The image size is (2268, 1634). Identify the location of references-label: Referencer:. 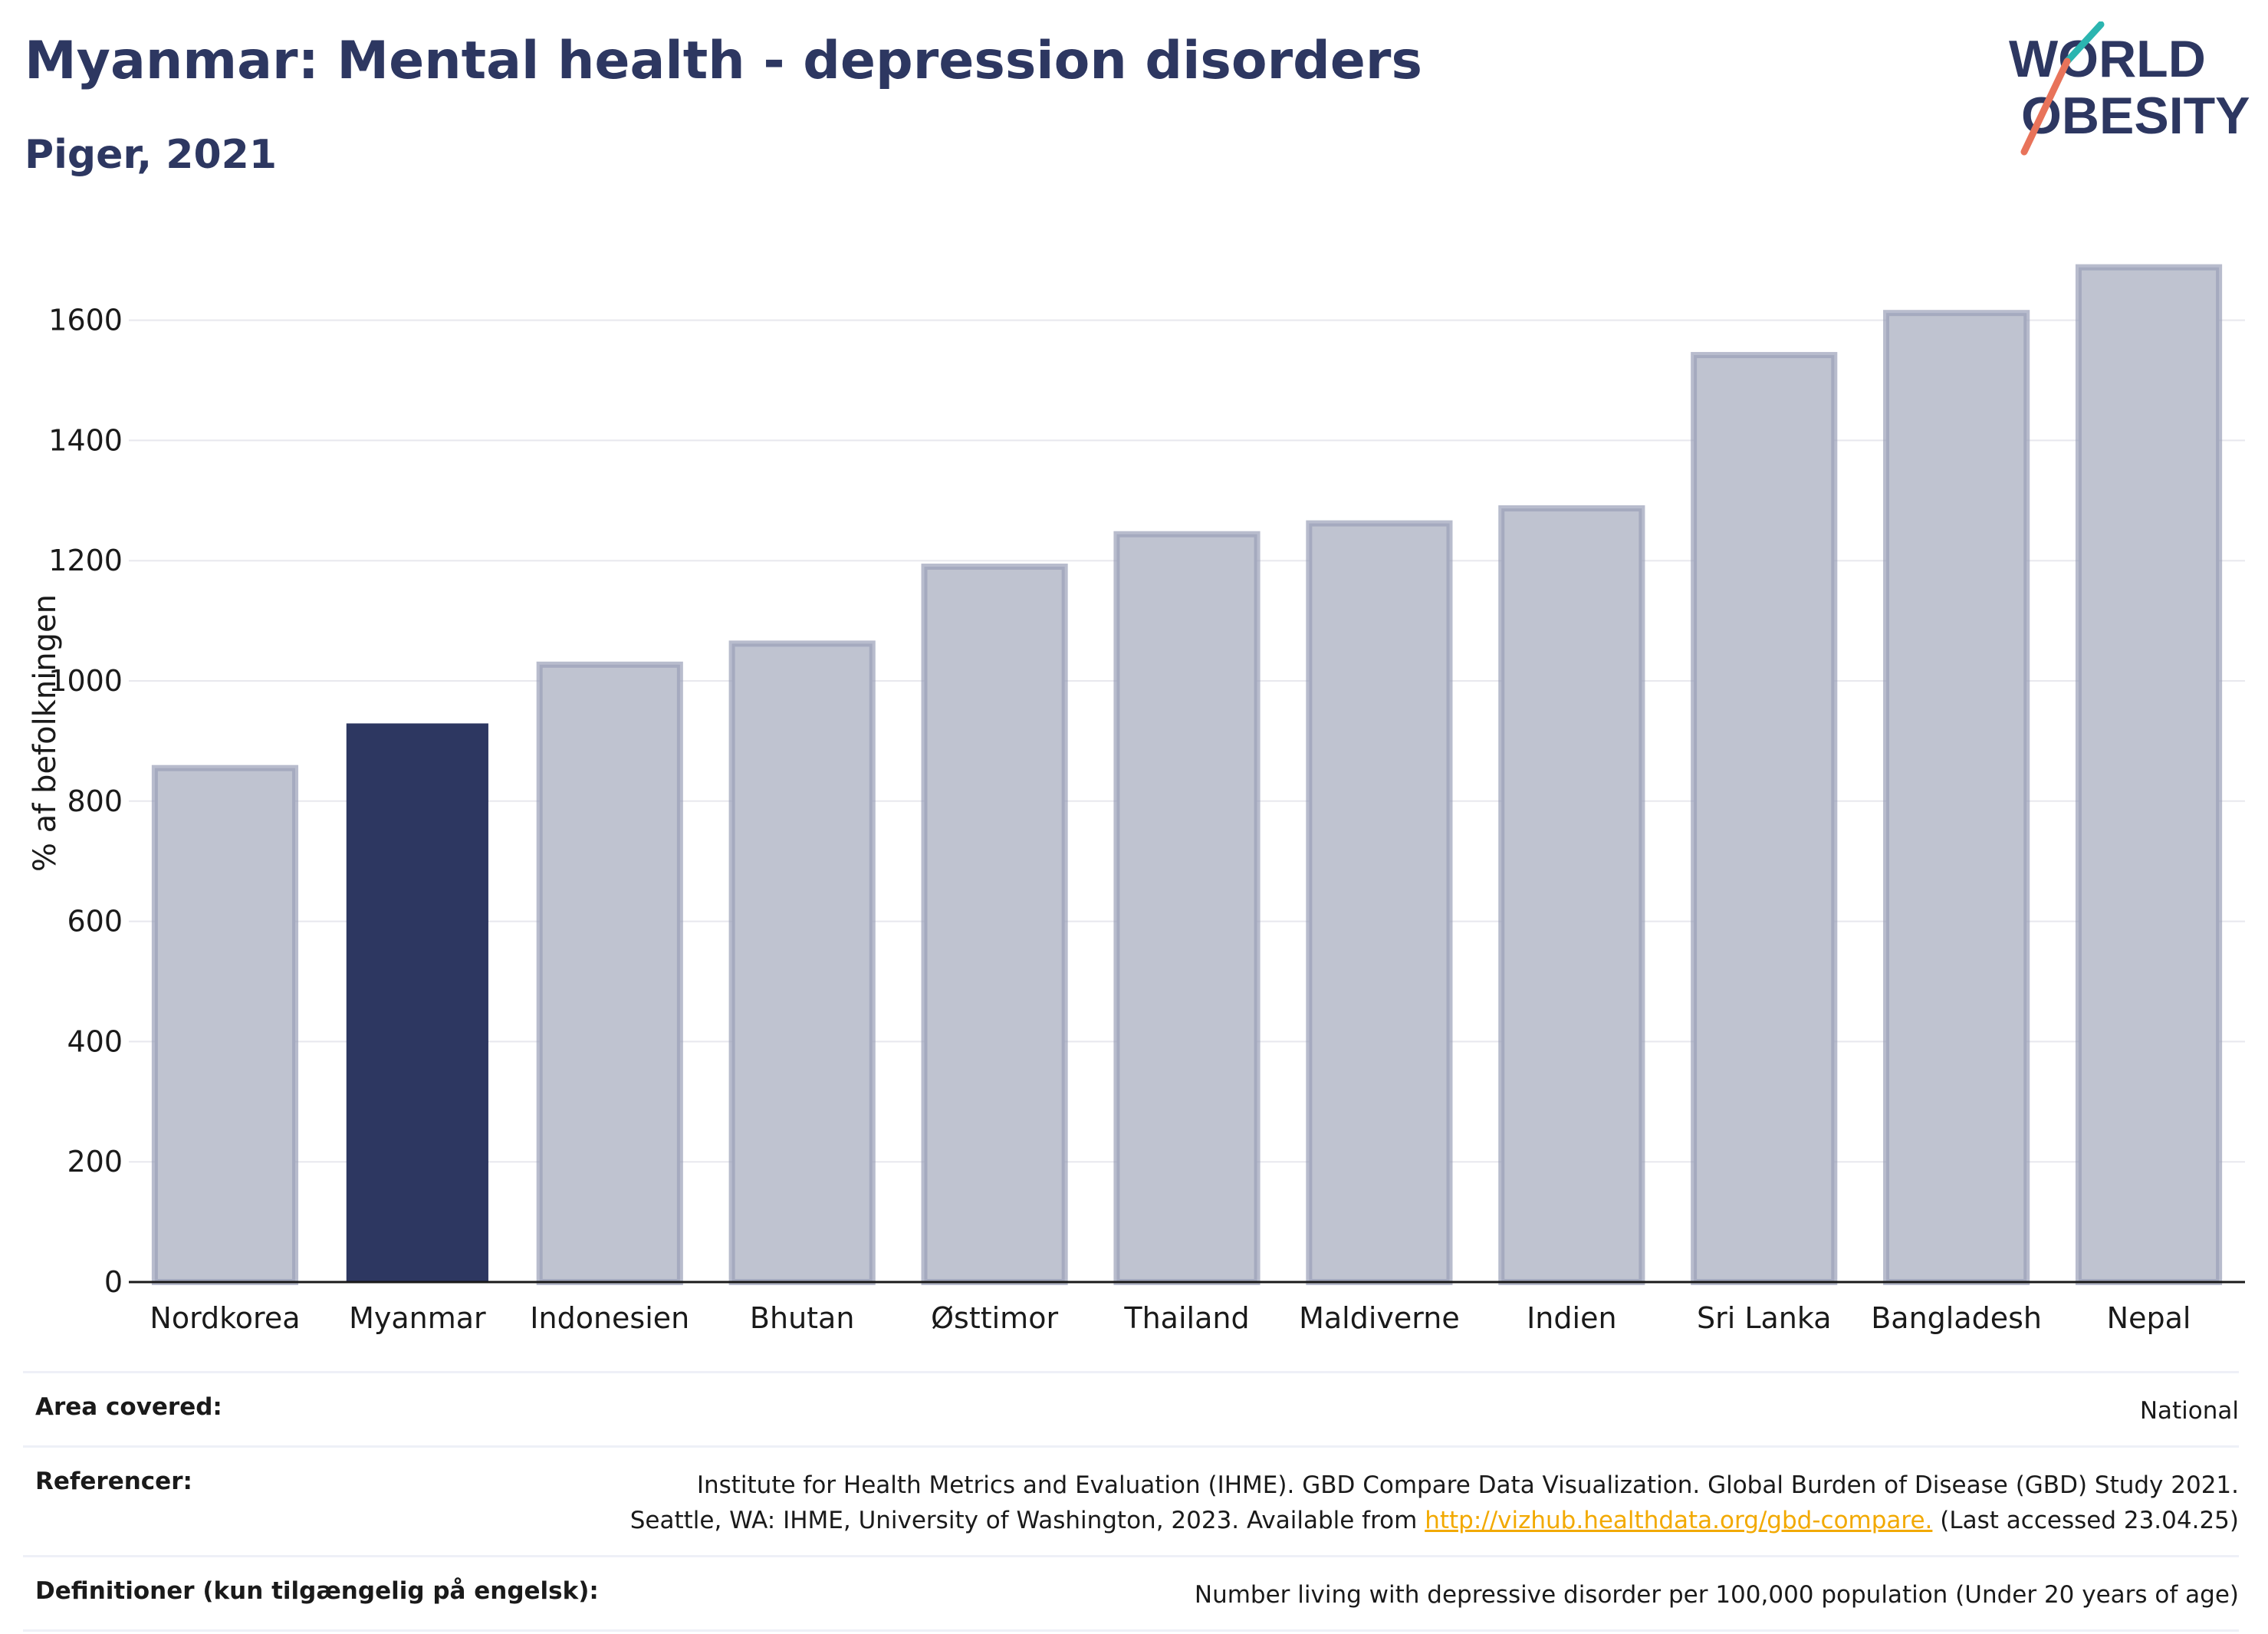
(113, 1482).